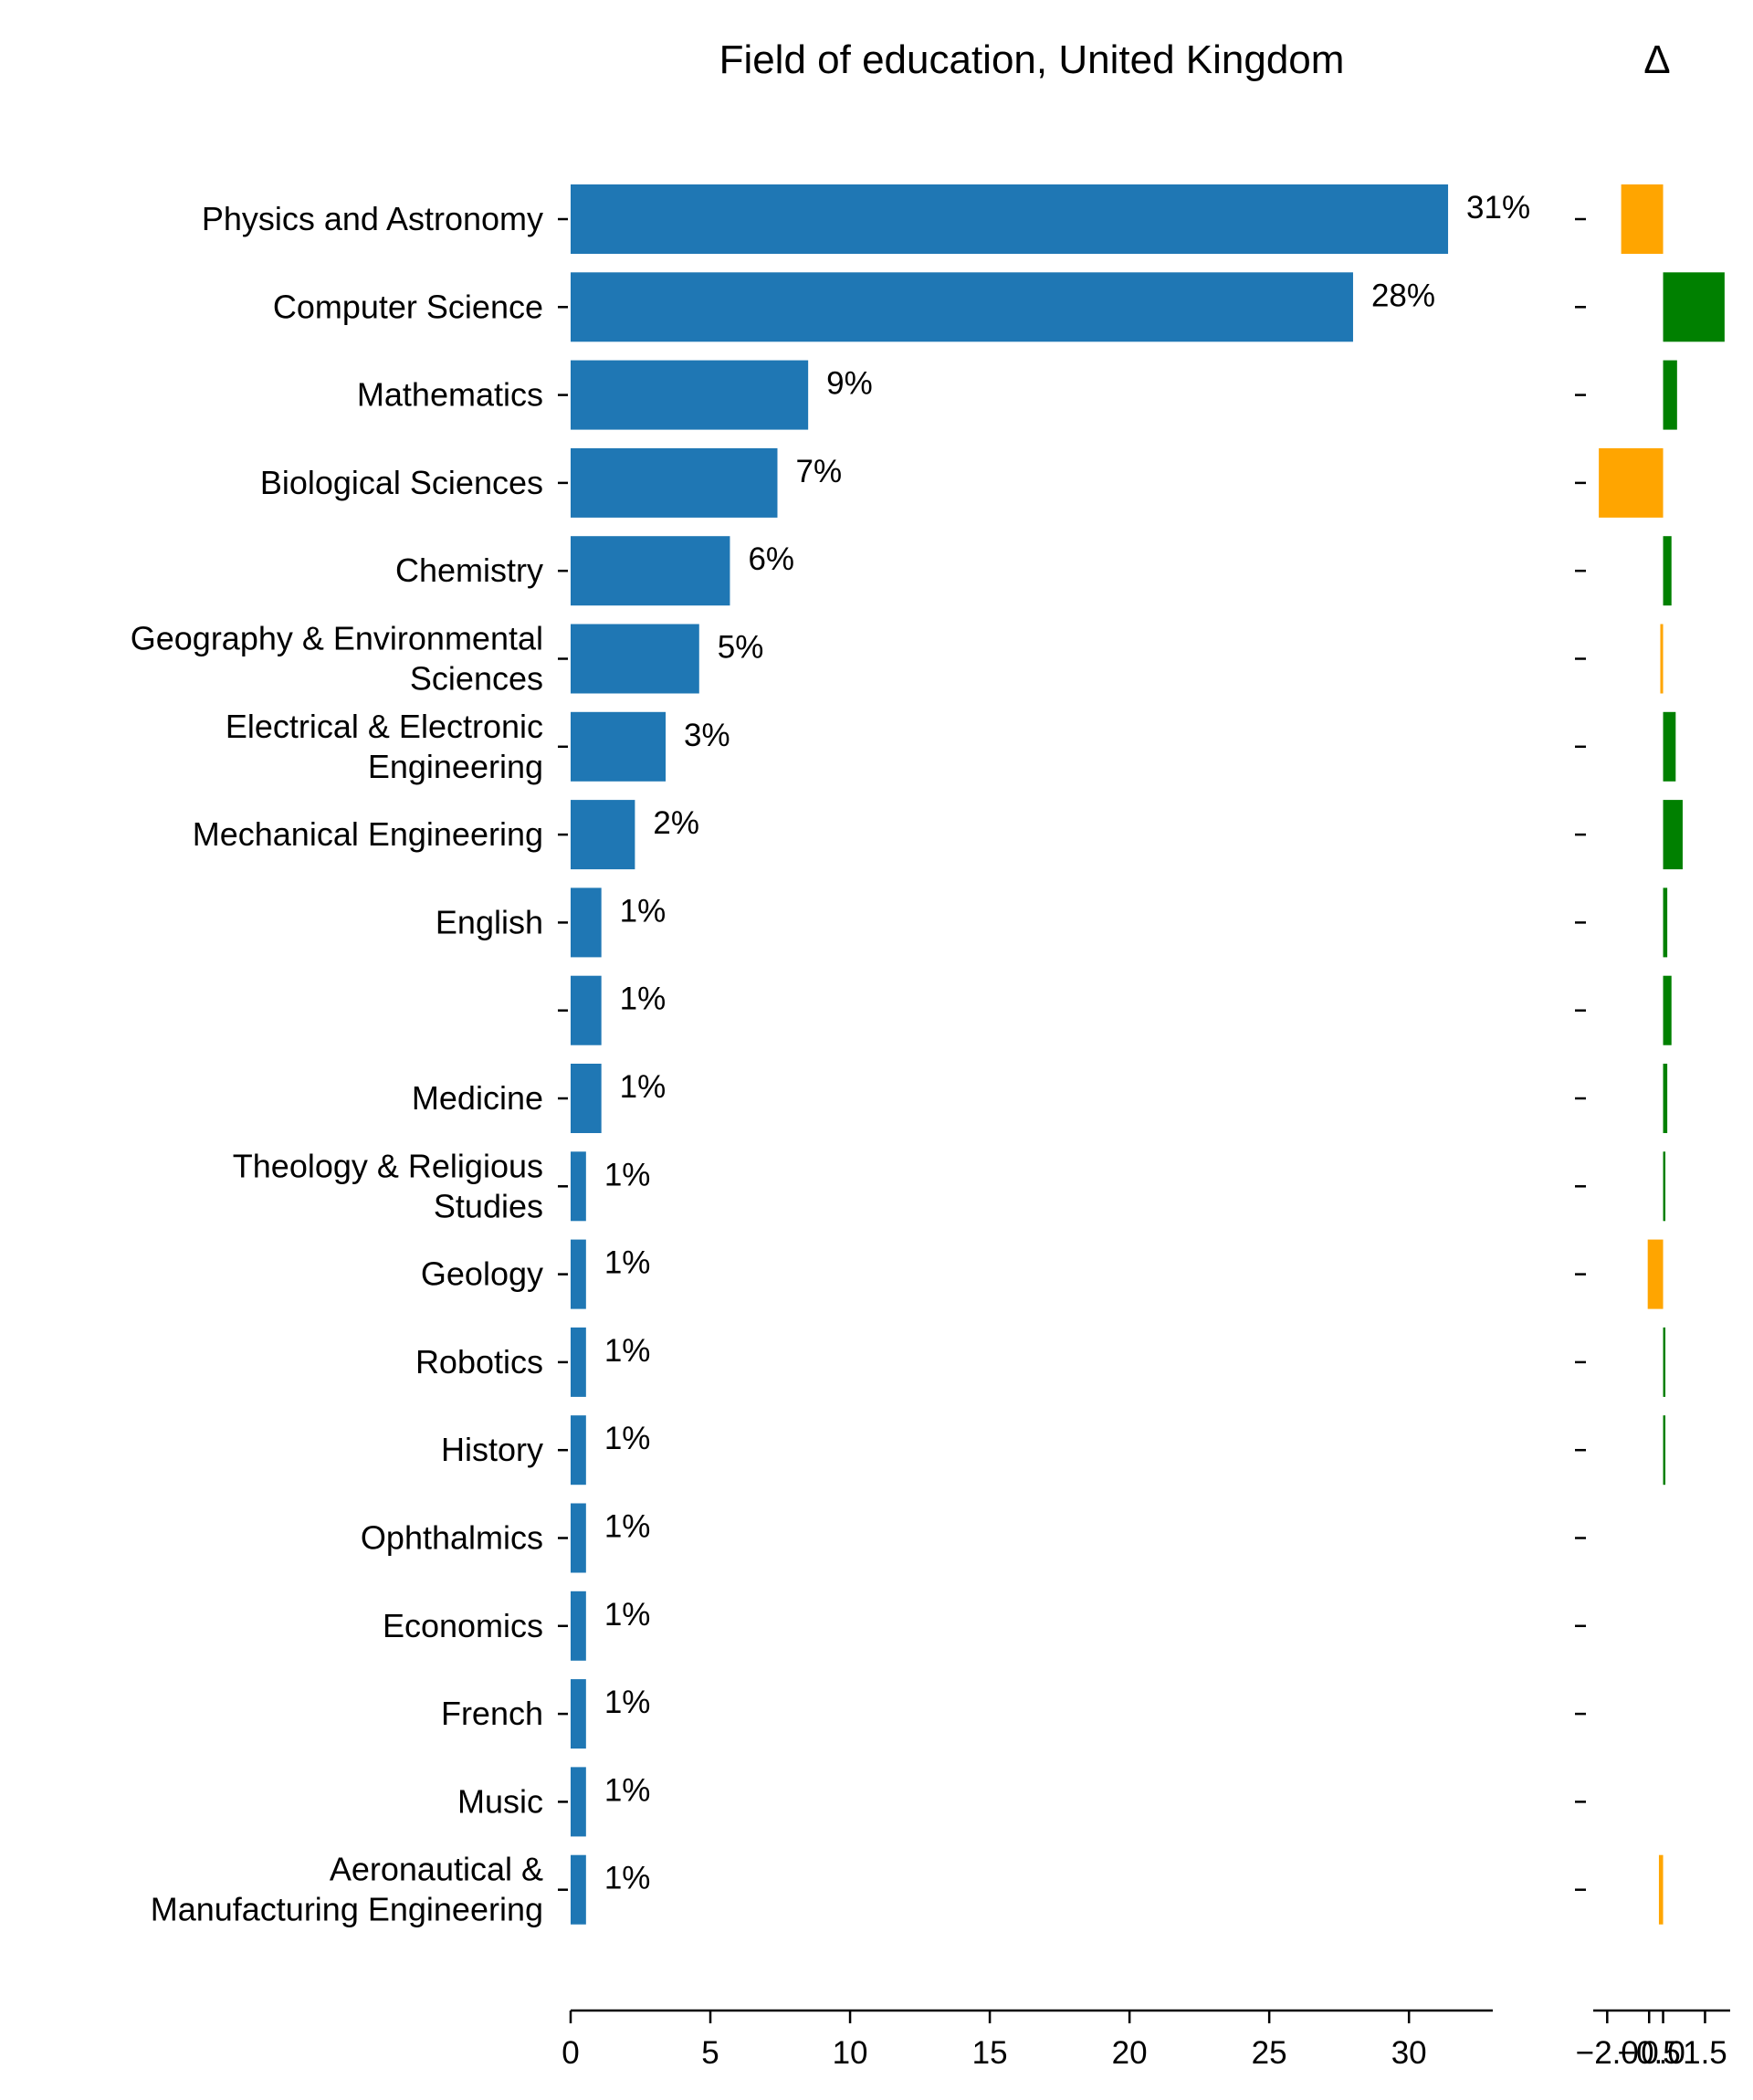 This screenshot has width=1753, height=2100. Describe the element at coordinates (401, 482) in the screenshot. I see `category-label: Biological Sciences` at that location.